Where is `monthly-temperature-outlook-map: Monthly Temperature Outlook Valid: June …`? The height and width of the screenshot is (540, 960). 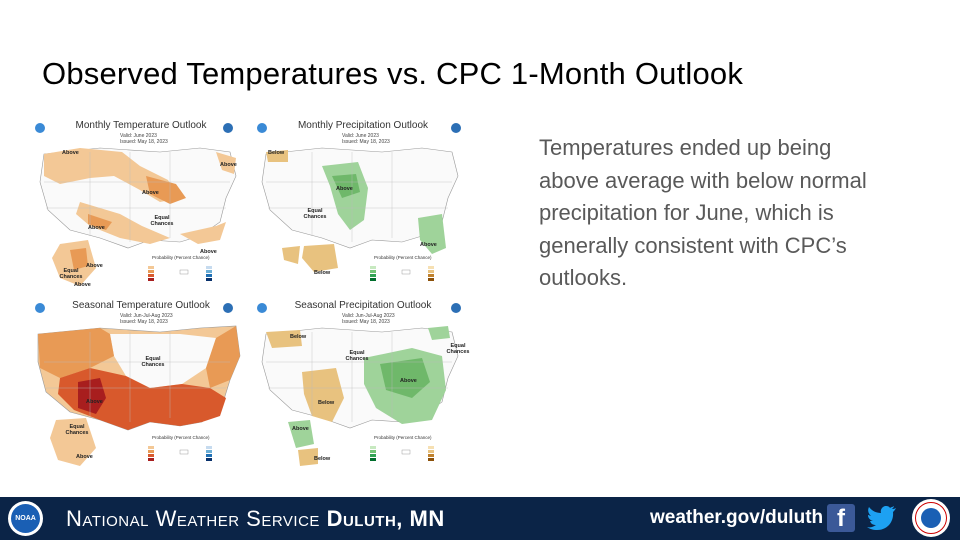
monthly-temperature-outlook-map: Monthly Temperature Outlook Valid: June … is located at coordinates (141, 206).